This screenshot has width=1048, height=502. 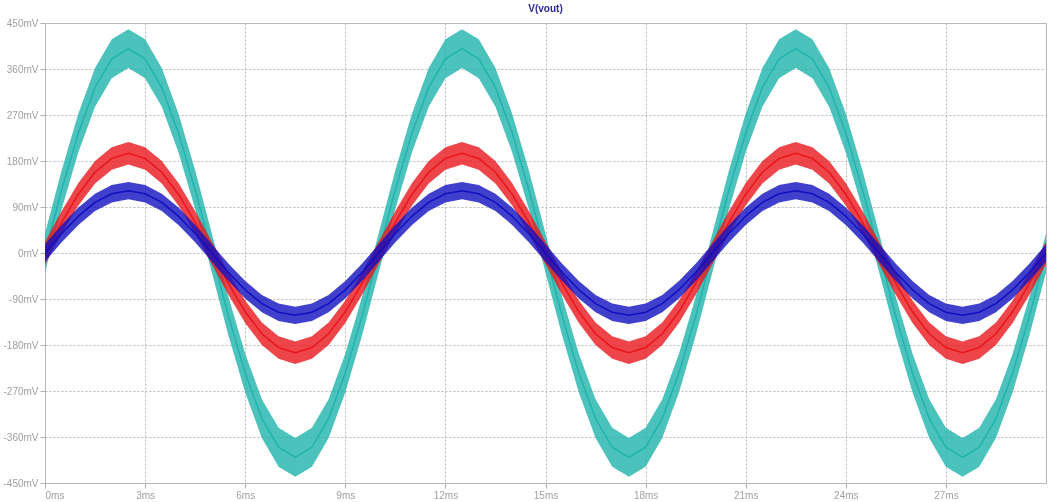 I want to click on chart-title: V(vout), so click(x=545, y=8).